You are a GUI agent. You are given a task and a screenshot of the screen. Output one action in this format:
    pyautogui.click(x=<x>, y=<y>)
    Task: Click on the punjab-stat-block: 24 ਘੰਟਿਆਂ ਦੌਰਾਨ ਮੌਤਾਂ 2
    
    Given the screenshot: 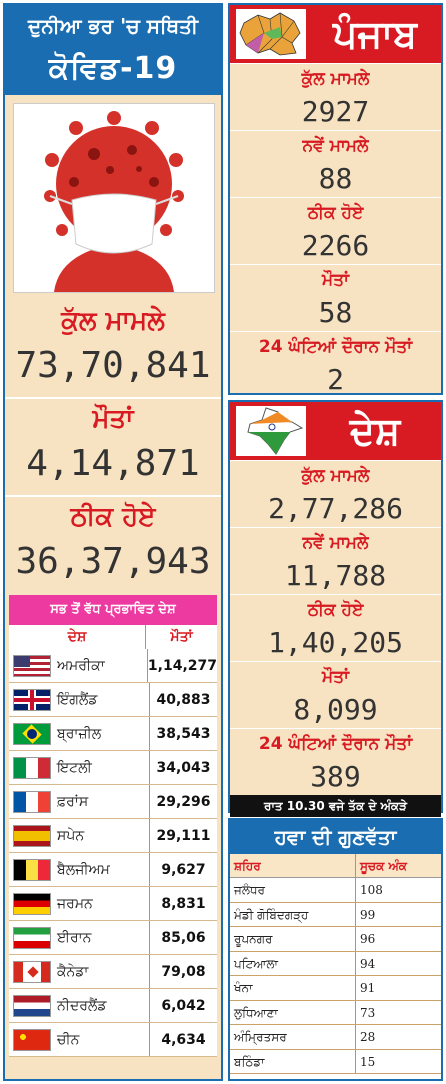 What is the action you would take?
    pyautogui.click(x=335, y=364)
    